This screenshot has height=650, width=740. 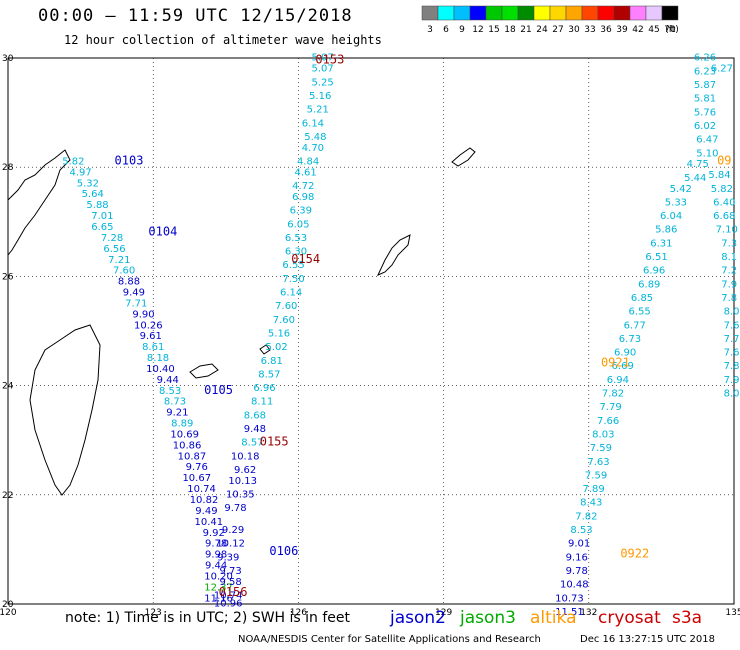 What do you see at coordinates (666, 230) in the screenshot?
I see `wave-height-value: 5.86` at bounding box center [666, 230].